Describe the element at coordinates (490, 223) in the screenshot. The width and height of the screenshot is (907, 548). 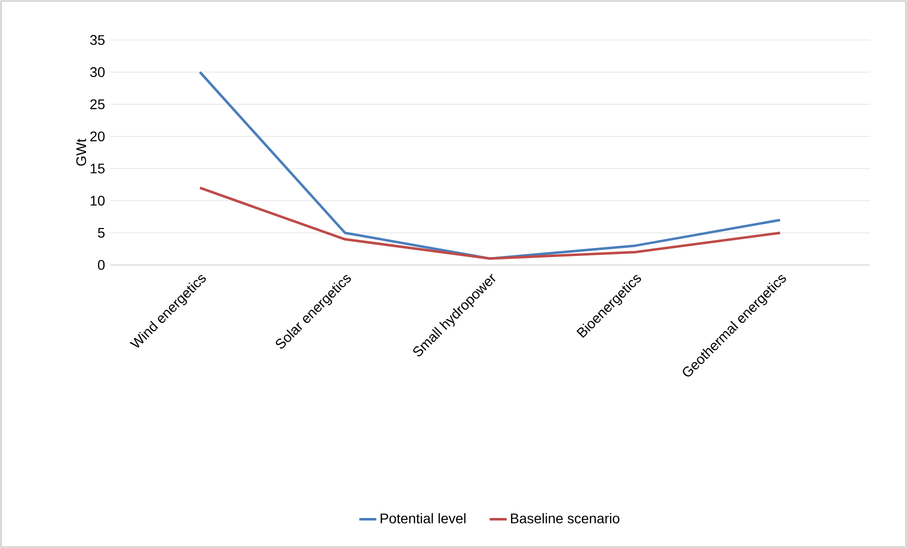
I see `line-series` at that location.